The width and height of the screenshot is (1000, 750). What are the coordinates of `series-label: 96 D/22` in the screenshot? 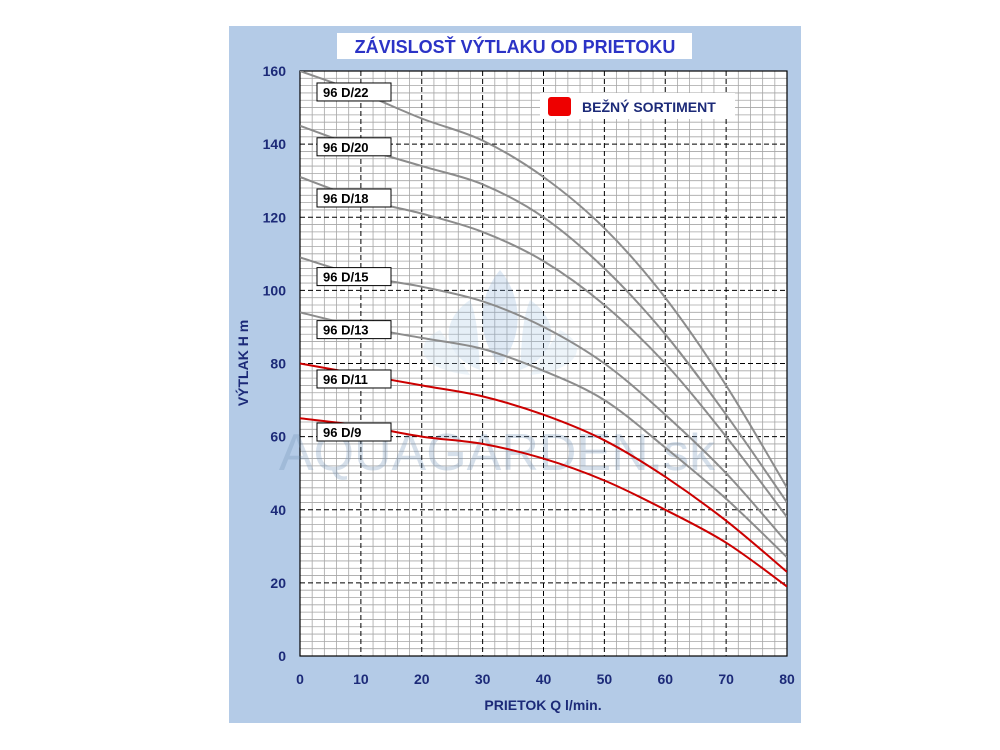 It's located at (354, 92).